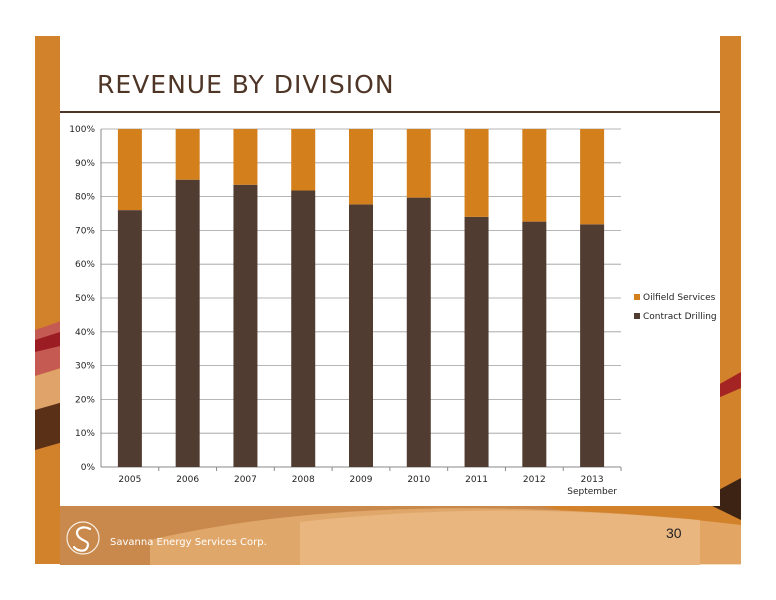 The image size is (776, 600). What do you see at coordinates (679, 298) in the screenshot?
I see `legend-label: Oilfield Services` at bounding box center [679, 298].